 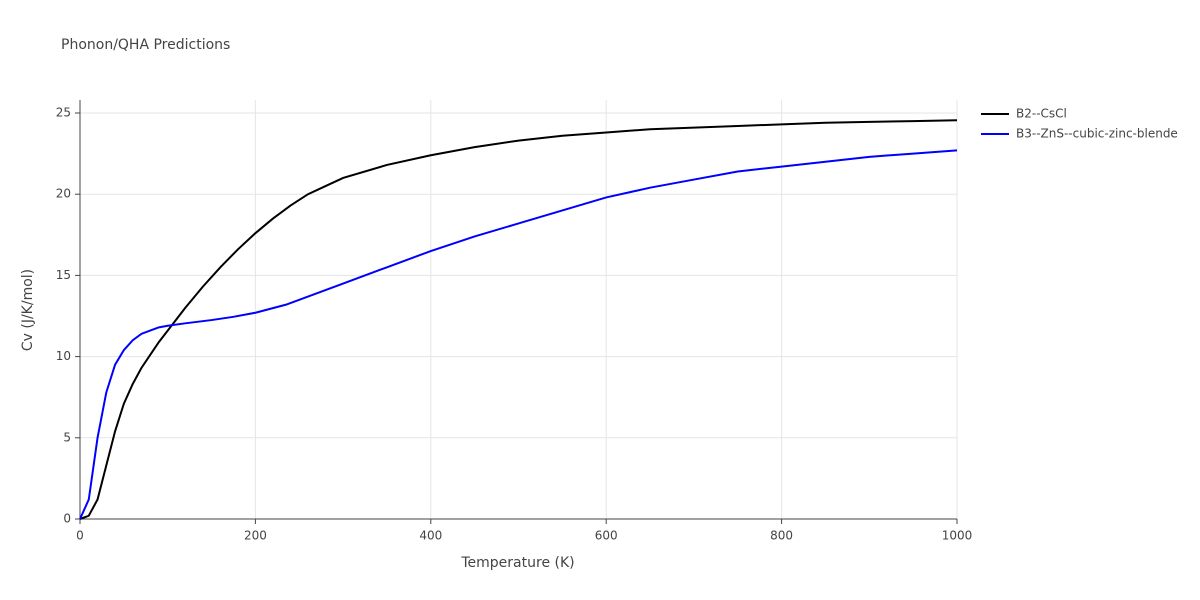 What do you see at coordinates (80, 536) in the screenshot?
I see `x-tick-label: 0` at bounding box center [80, 536].